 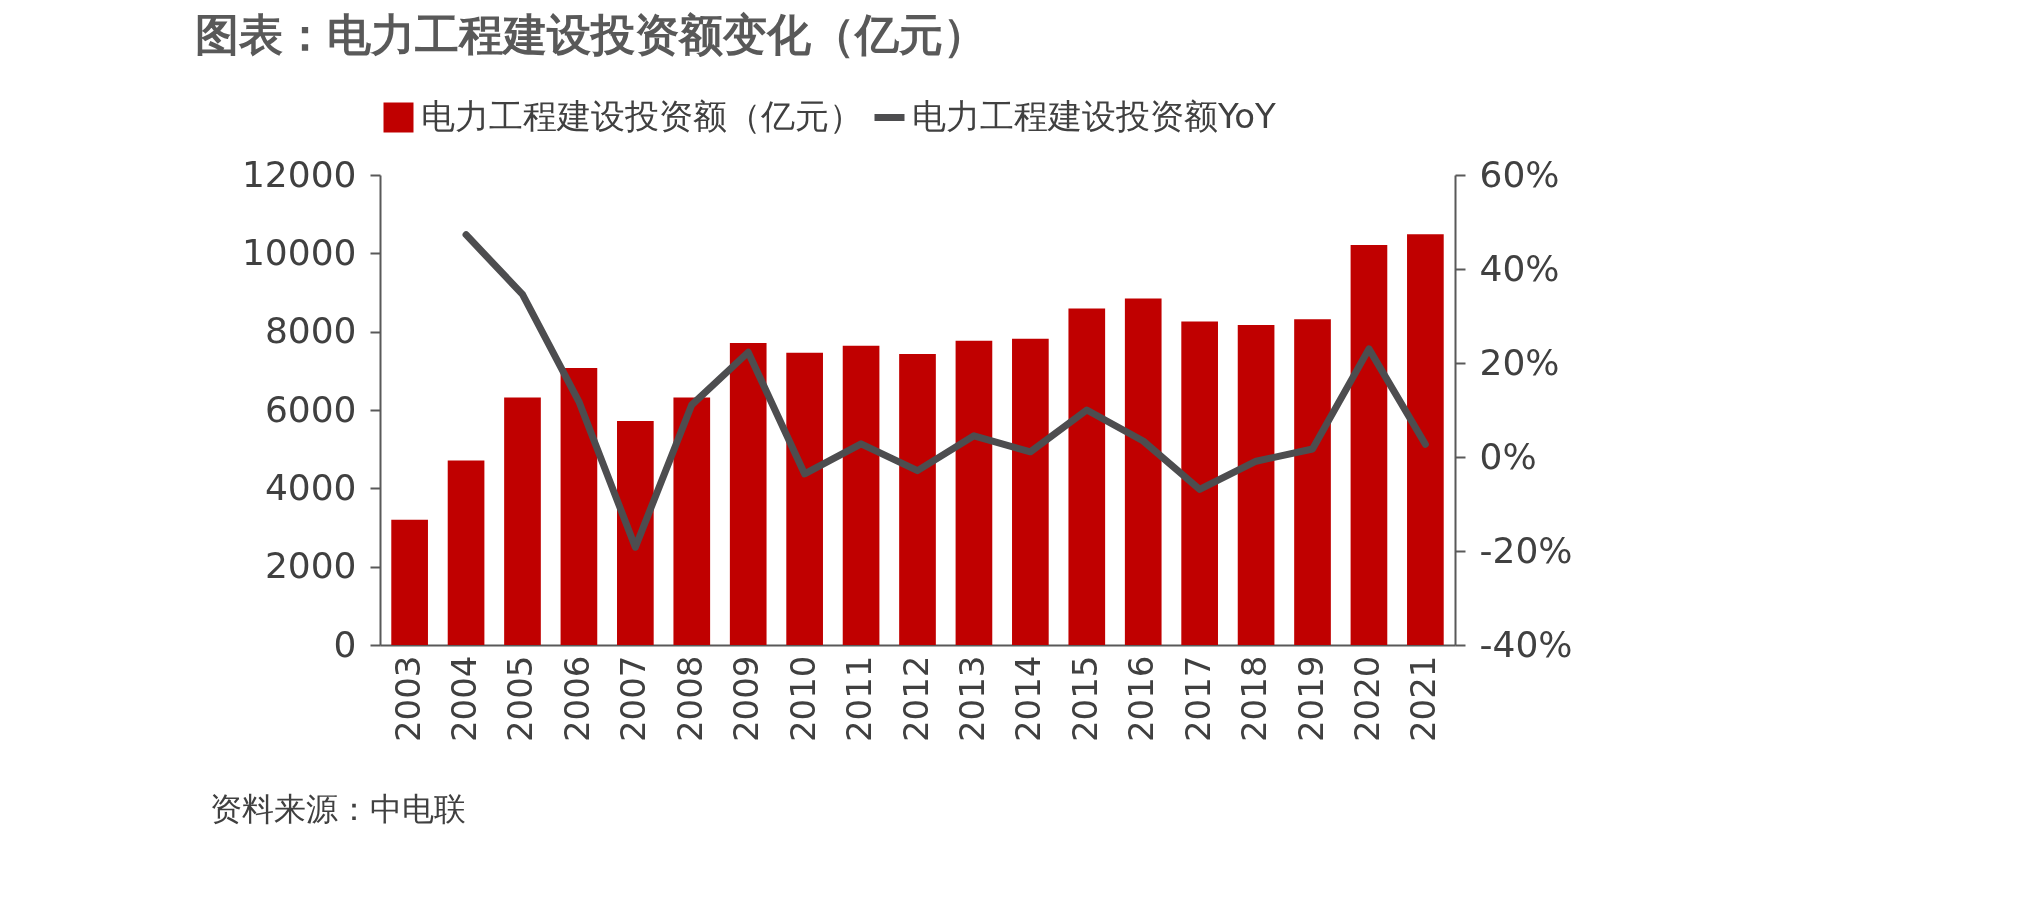 I want to click on x-tick-label: 2015, so click(x=1084, y=699).